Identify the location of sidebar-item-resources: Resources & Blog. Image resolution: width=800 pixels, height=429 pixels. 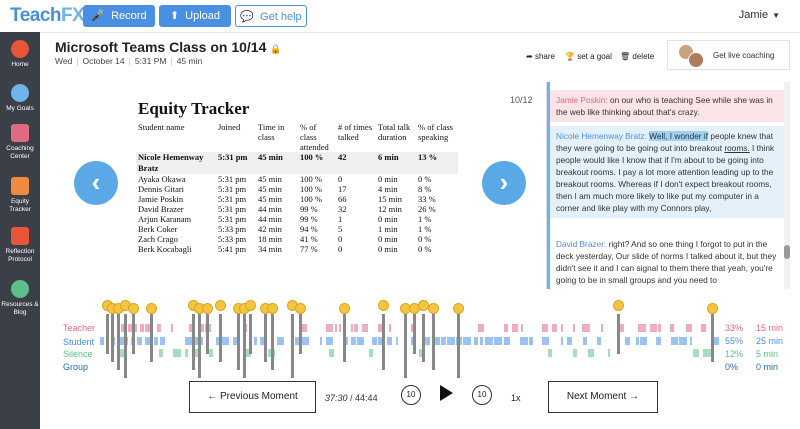
(20, 298).